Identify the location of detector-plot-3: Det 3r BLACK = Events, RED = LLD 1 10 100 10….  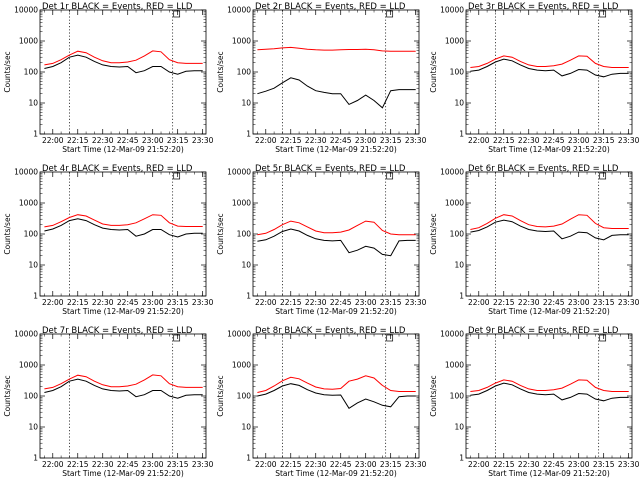
(534, 78).